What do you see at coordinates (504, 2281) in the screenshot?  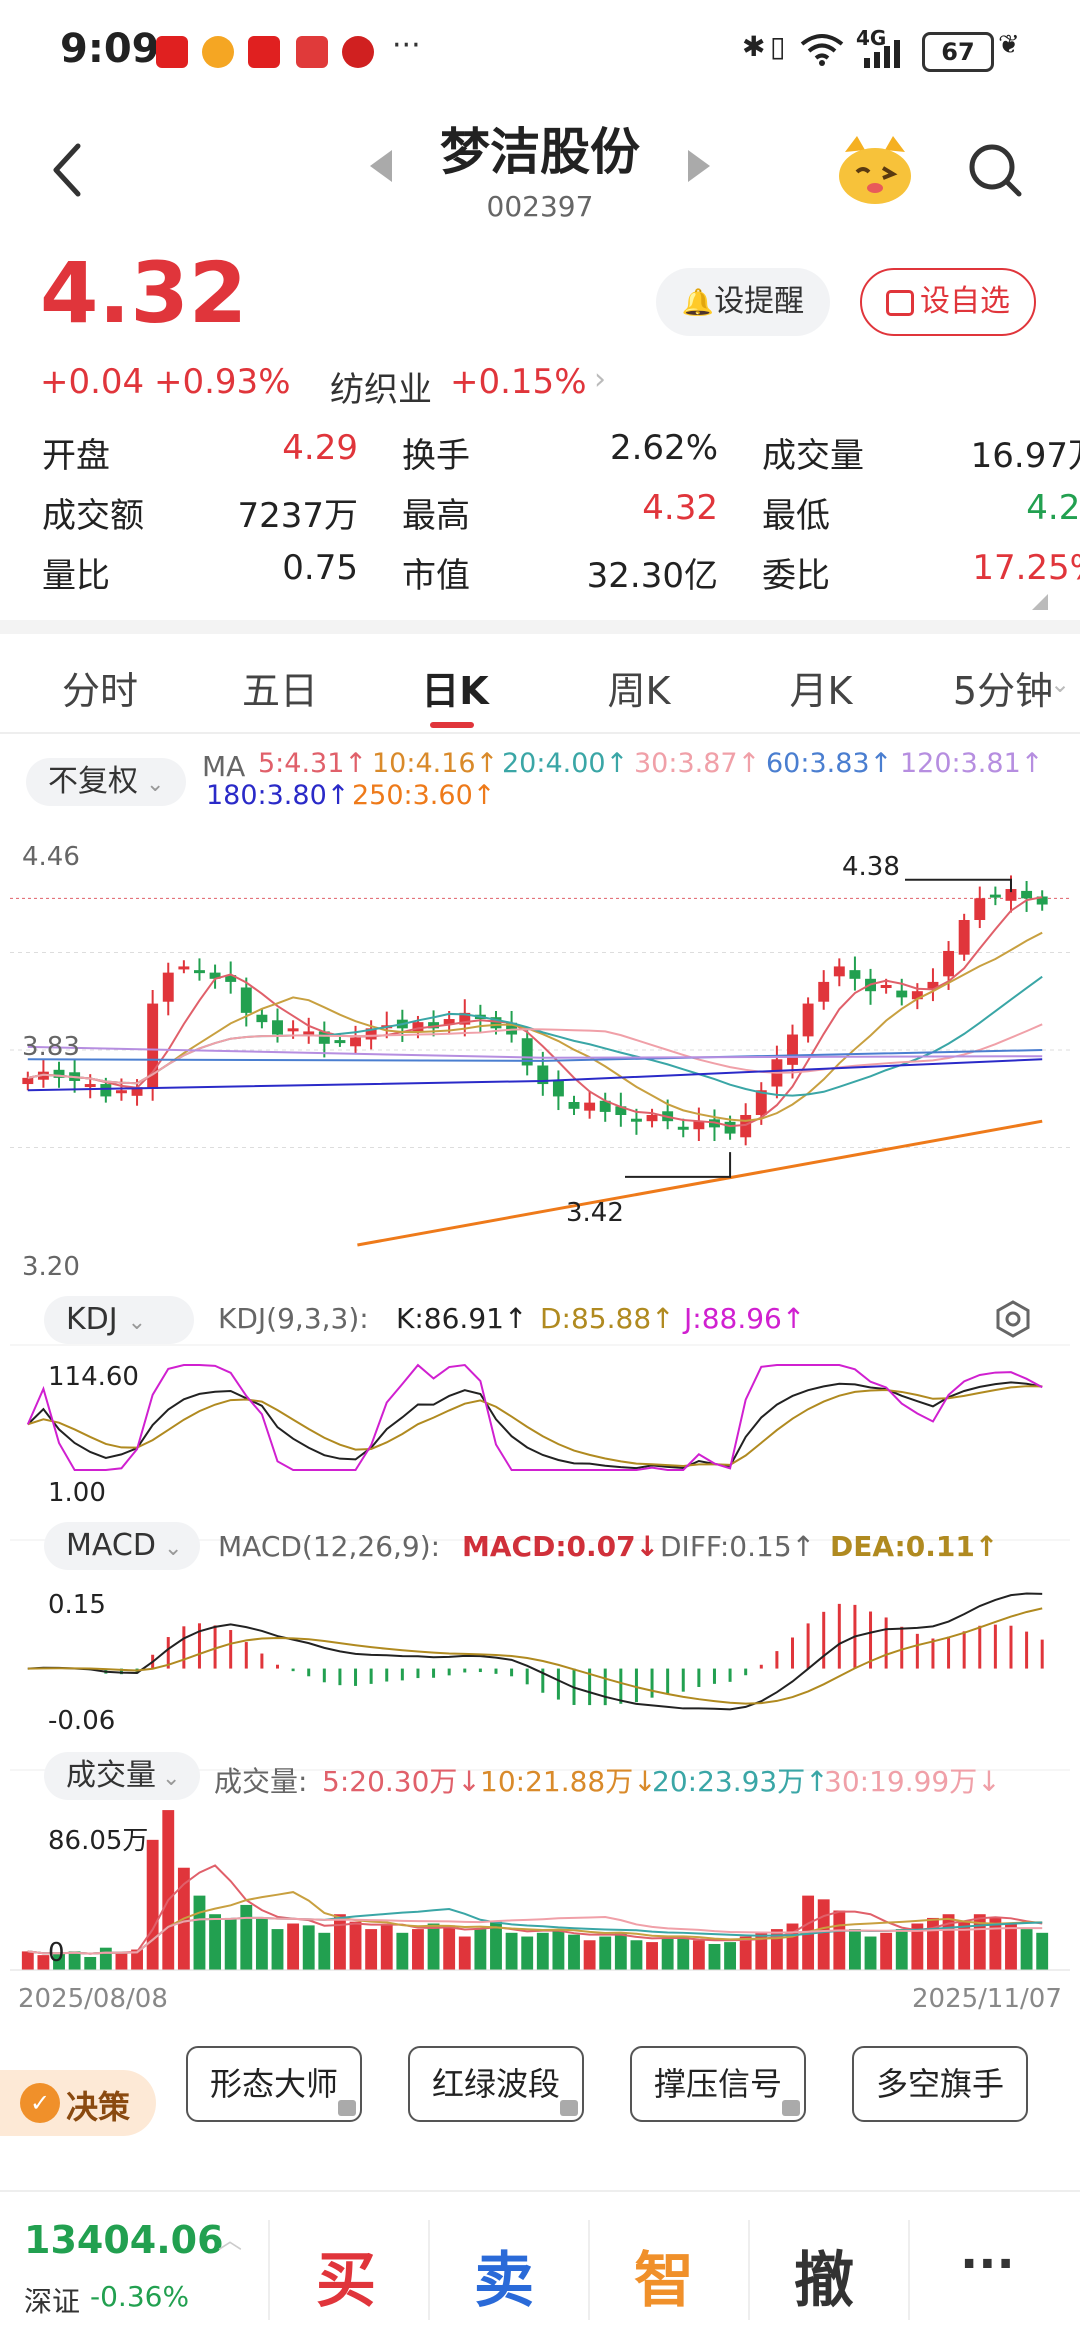 I see `sell-button: 卖` at bounding box center [504, 2281].